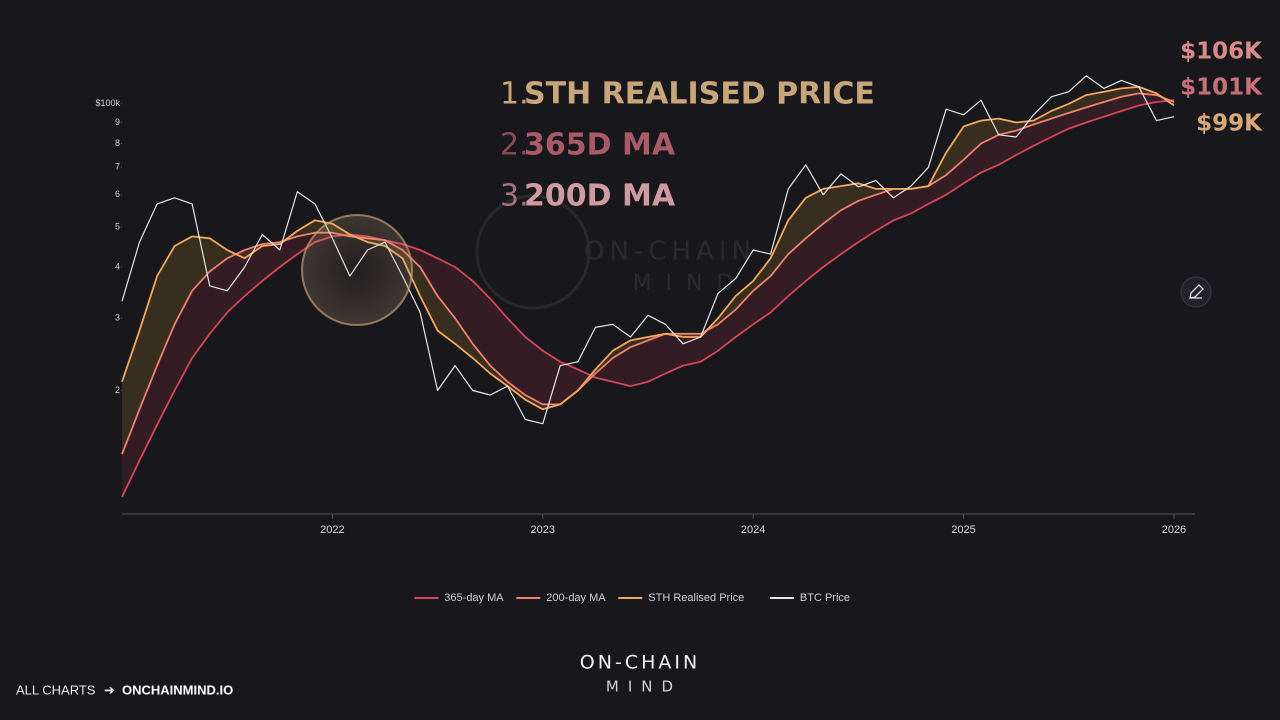 This screenshot has width=1280, height=720. I want to click on watermark: ON-CHAIN MIND, so click(615, 252).